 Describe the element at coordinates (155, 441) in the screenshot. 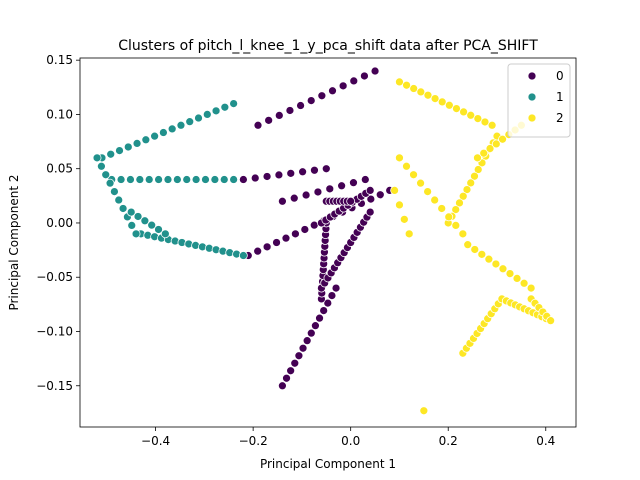

I see `x-tick-label: −0.4` at that location.